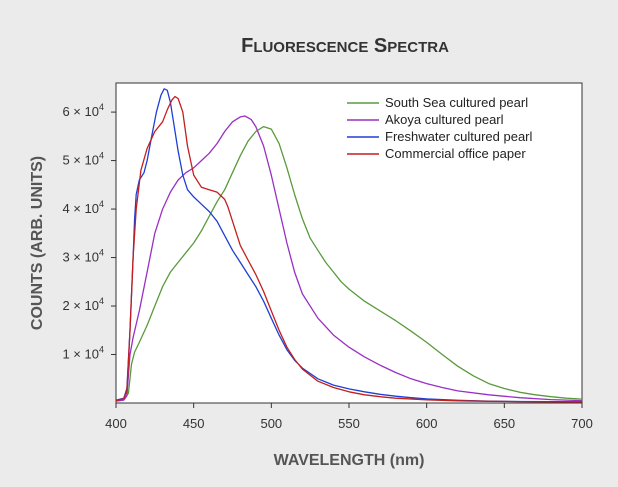  I want to click on x-axis-title: WAVELENGTH (nm), so click(349, 460).